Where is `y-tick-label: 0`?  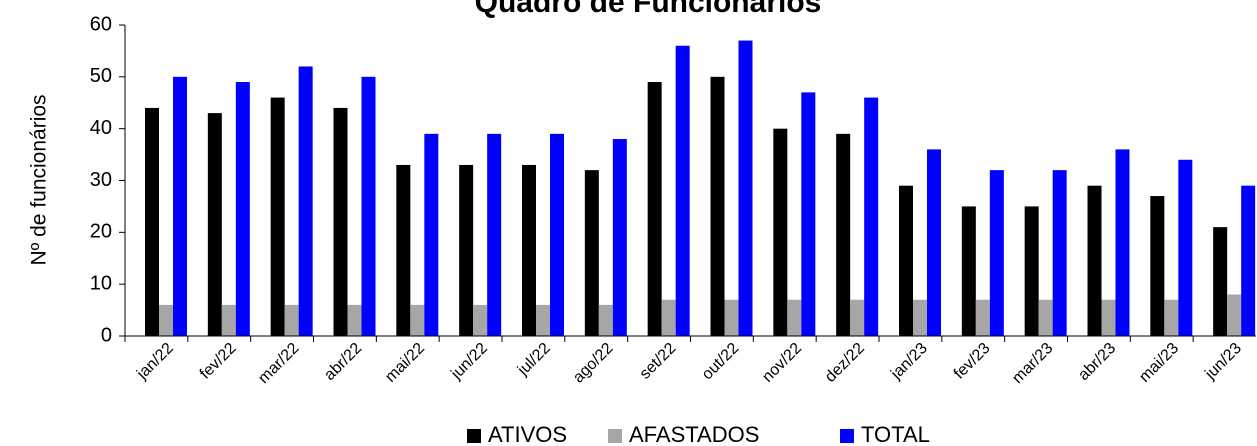 y-tick-label: 0 is located at coordinates (106, 335).